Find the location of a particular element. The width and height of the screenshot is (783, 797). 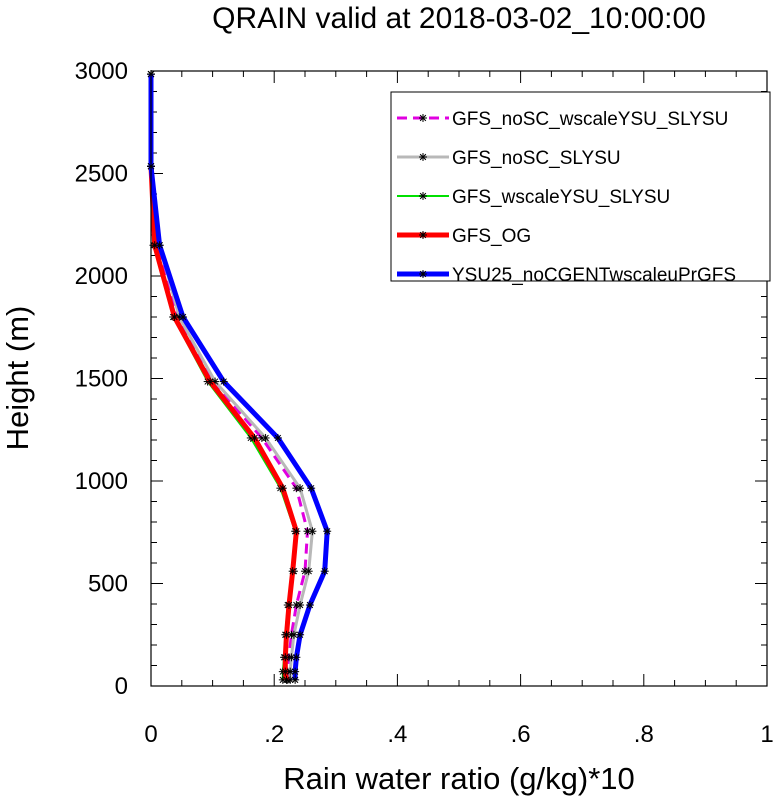

x-tick-label: .2 is located at coordinates (274, 734).